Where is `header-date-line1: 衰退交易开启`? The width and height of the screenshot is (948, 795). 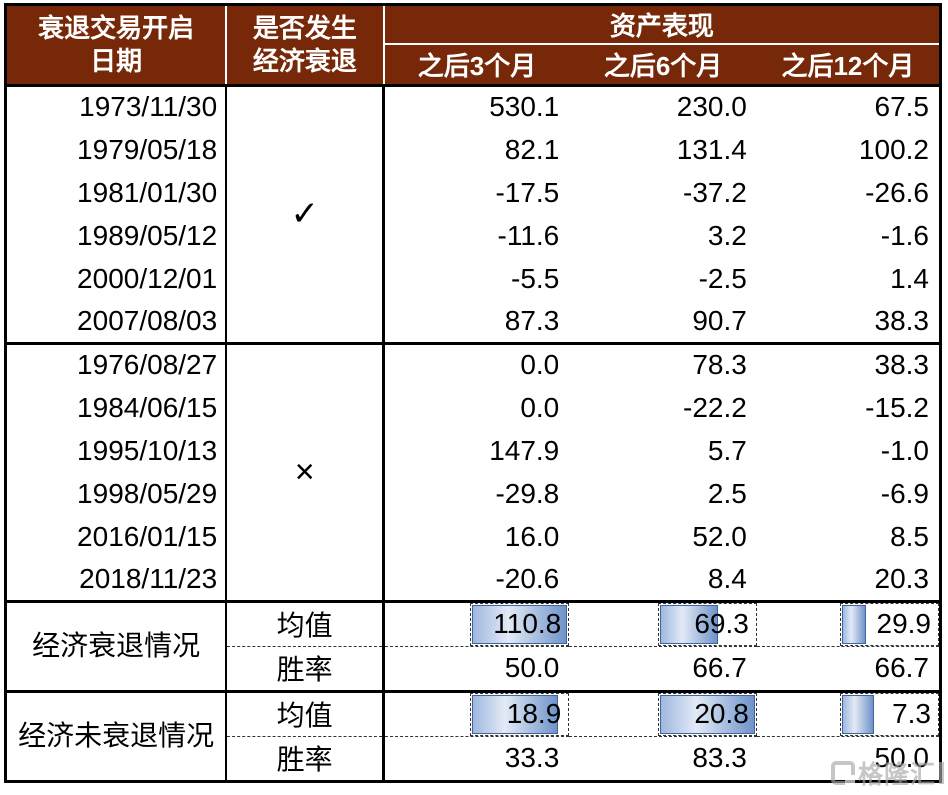 header-date-line1: 衰退交易开启 is located at coordinates (116, 28).